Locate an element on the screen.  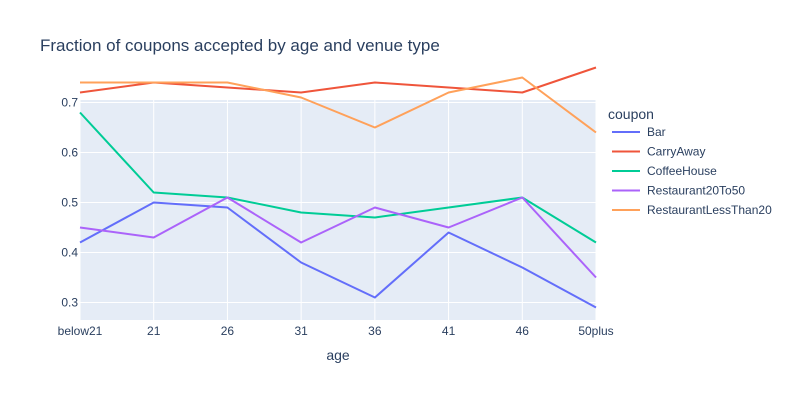
legend-item-restaurantlessthan20: RestaurantLessThan20 is located at coordinates (692, 210).